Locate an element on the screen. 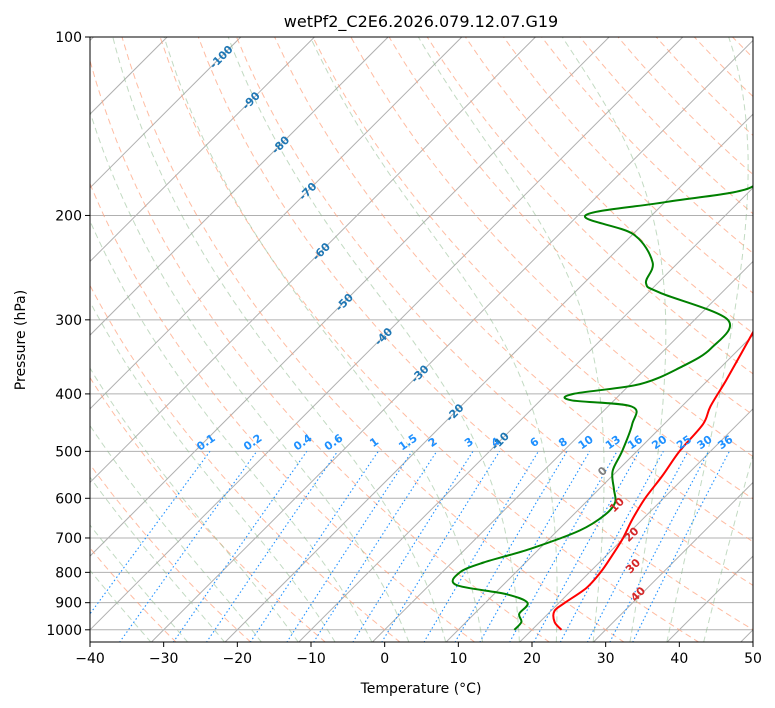  x-tick-label: 30 is located at coordinates (606, 659).